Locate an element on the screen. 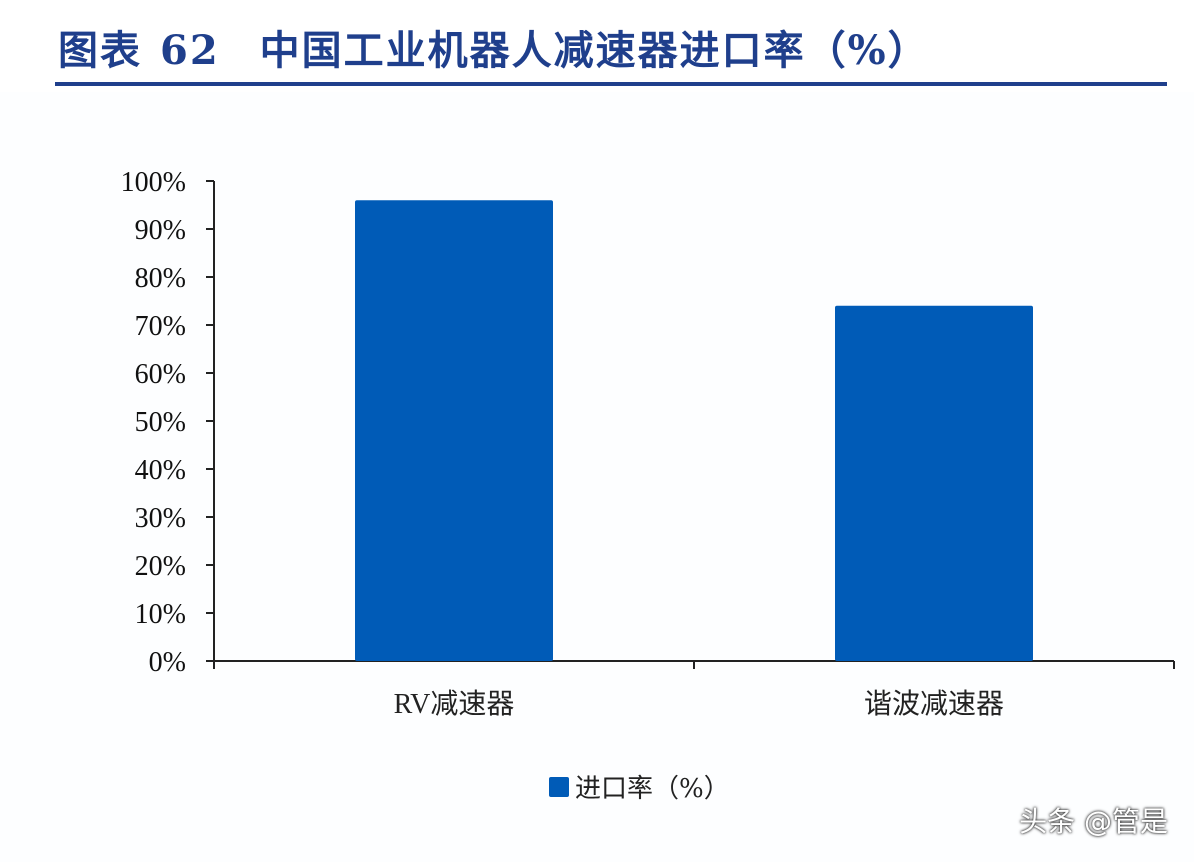 The height and width of the screenshot is (862, 1194). y-tick-label: 20% is located at coordinates (160, 566).